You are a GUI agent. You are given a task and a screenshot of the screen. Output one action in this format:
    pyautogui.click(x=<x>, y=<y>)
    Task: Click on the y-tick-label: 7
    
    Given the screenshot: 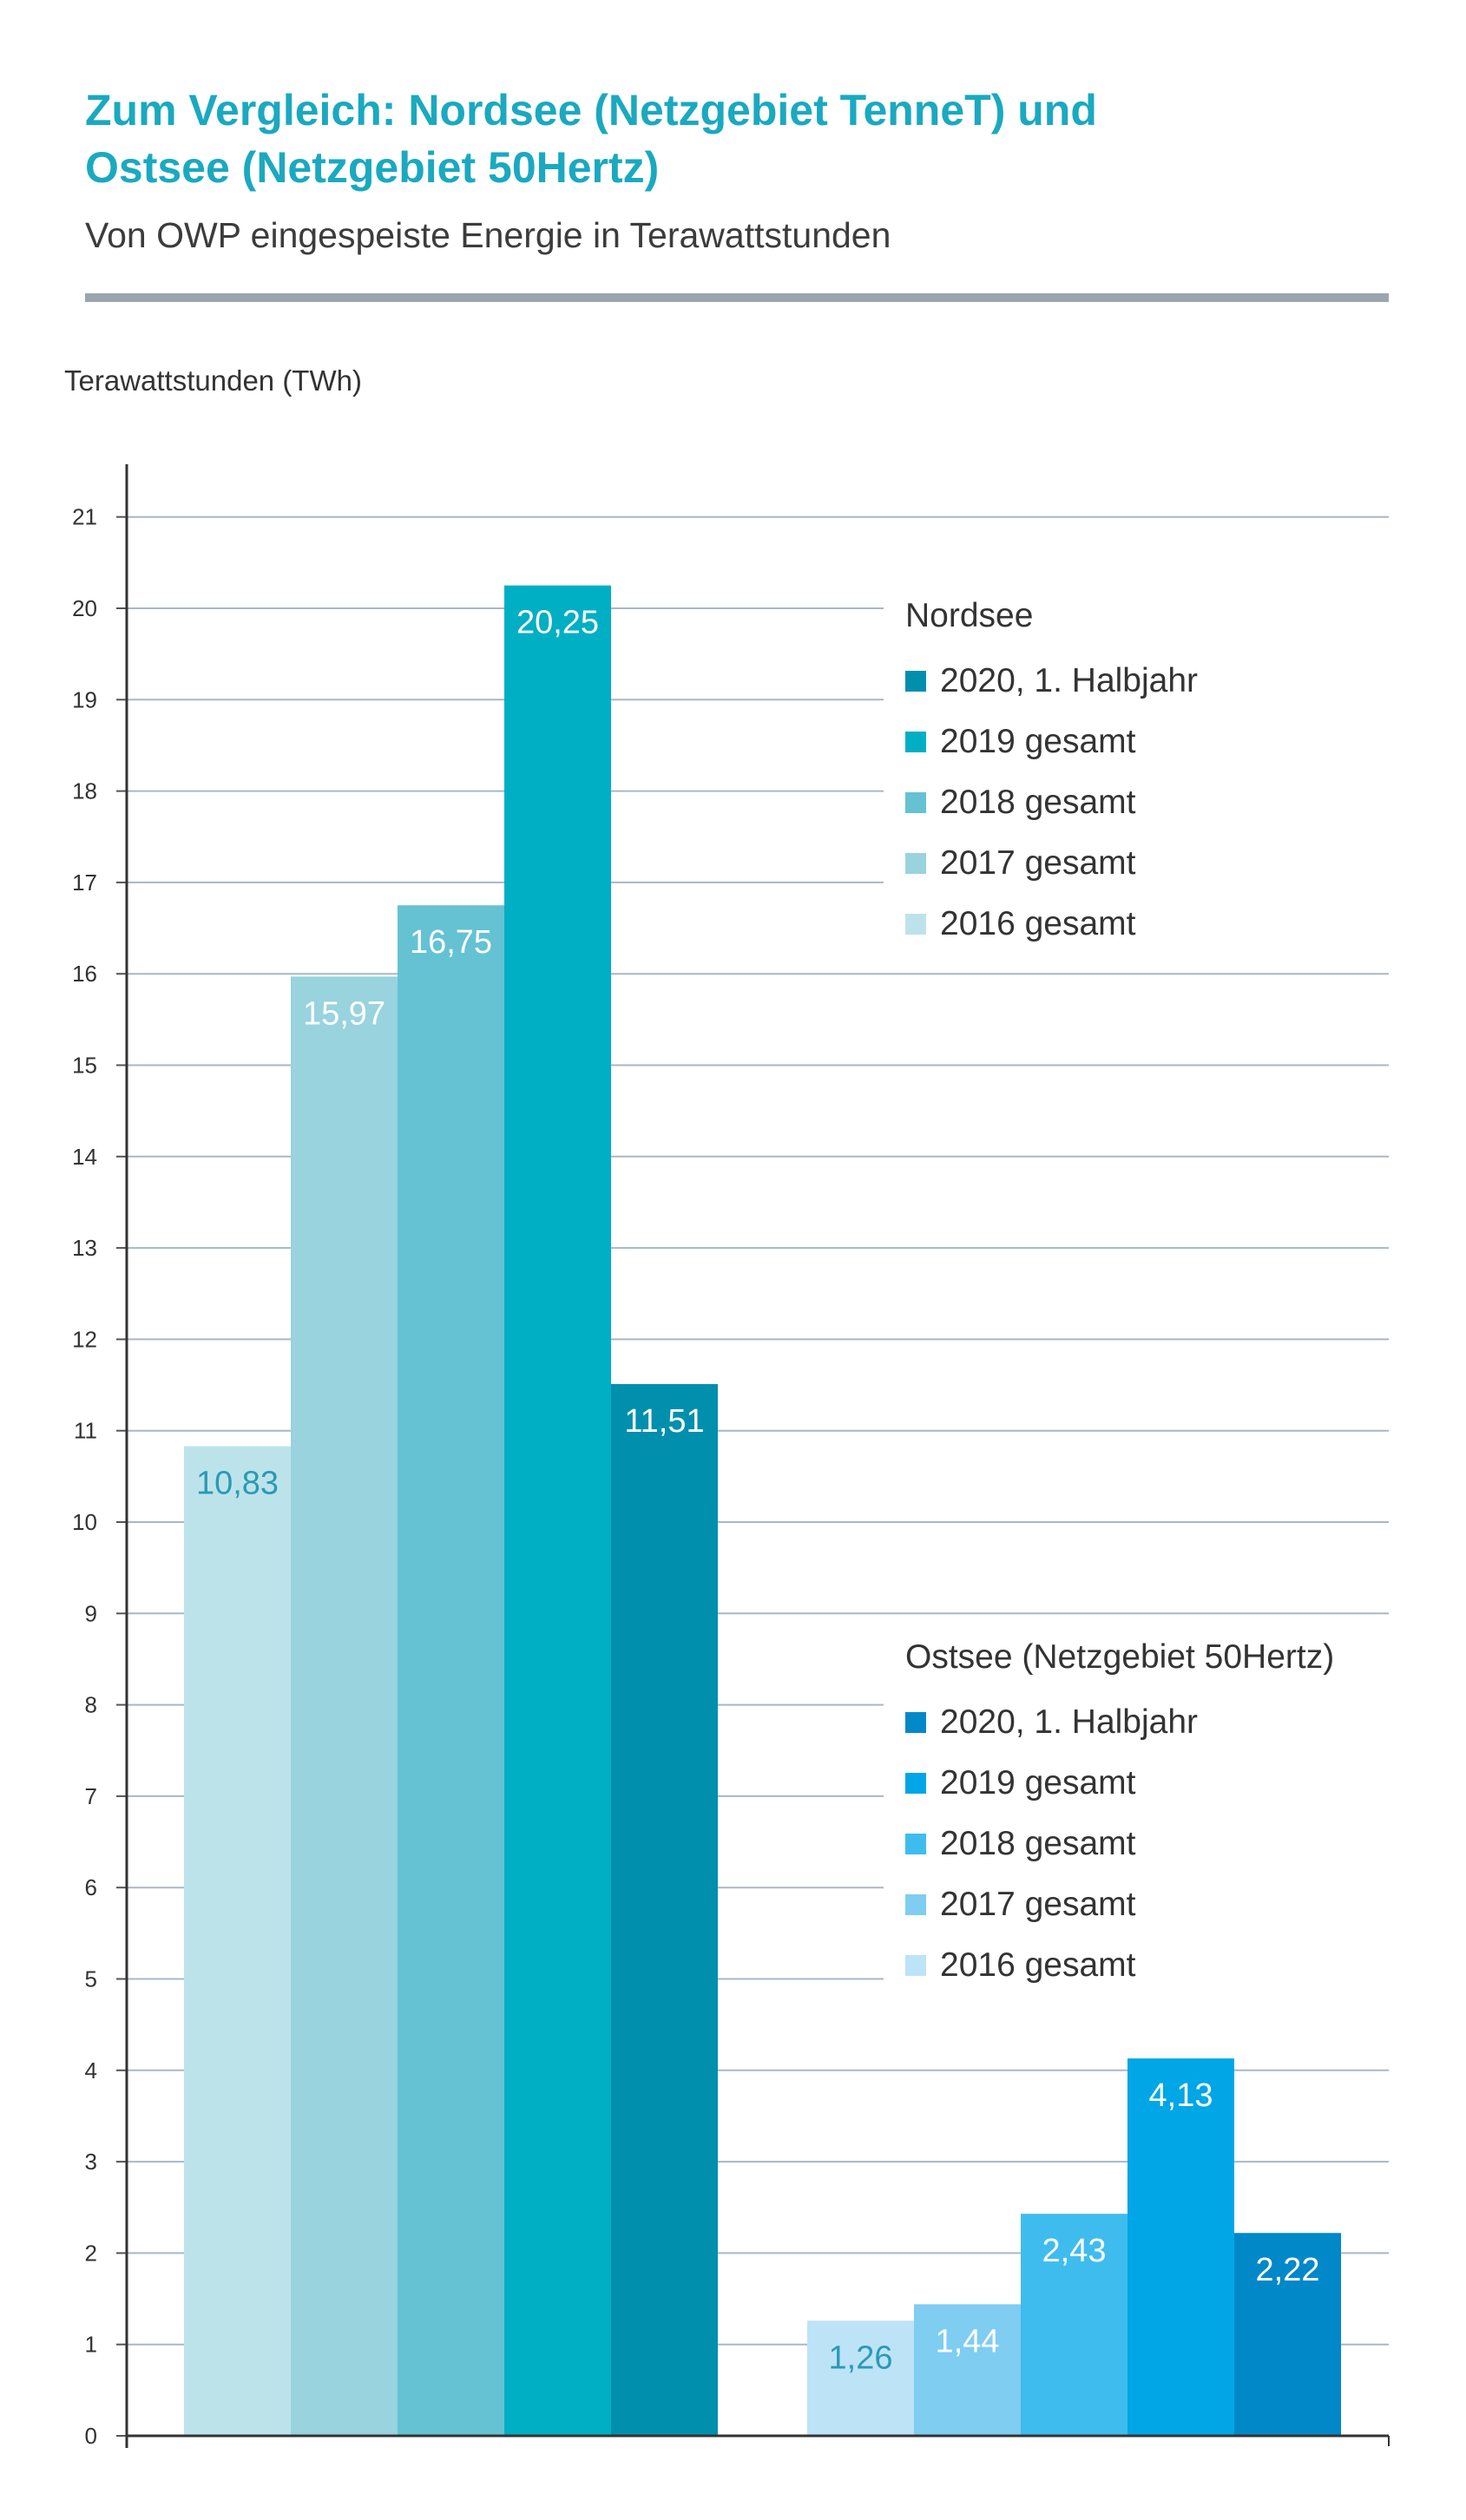 What is the action you would take?
    pyautogui.click(x=91, y=1796)
    